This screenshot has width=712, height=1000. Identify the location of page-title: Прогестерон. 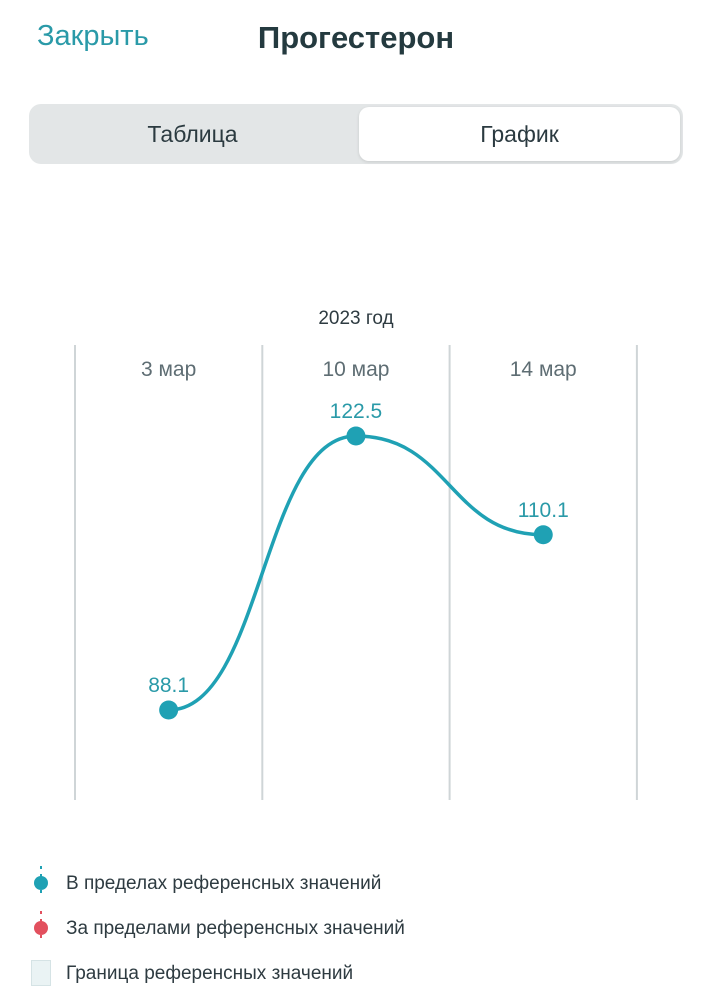
(356, 37).